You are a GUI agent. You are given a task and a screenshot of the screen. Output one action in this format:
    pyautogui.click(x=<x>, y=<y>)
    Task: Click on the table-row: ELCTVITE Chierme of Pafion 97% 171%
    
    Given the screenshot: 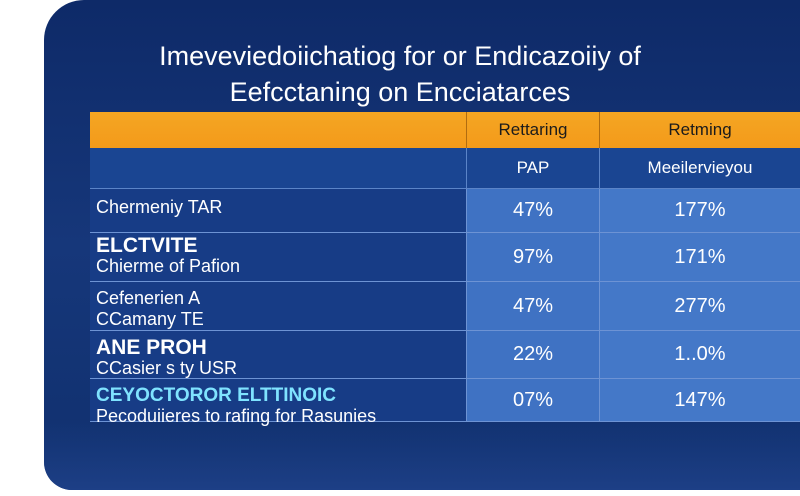 What is the action you would take?
    pyautogui.click(x=445, y=257)
    